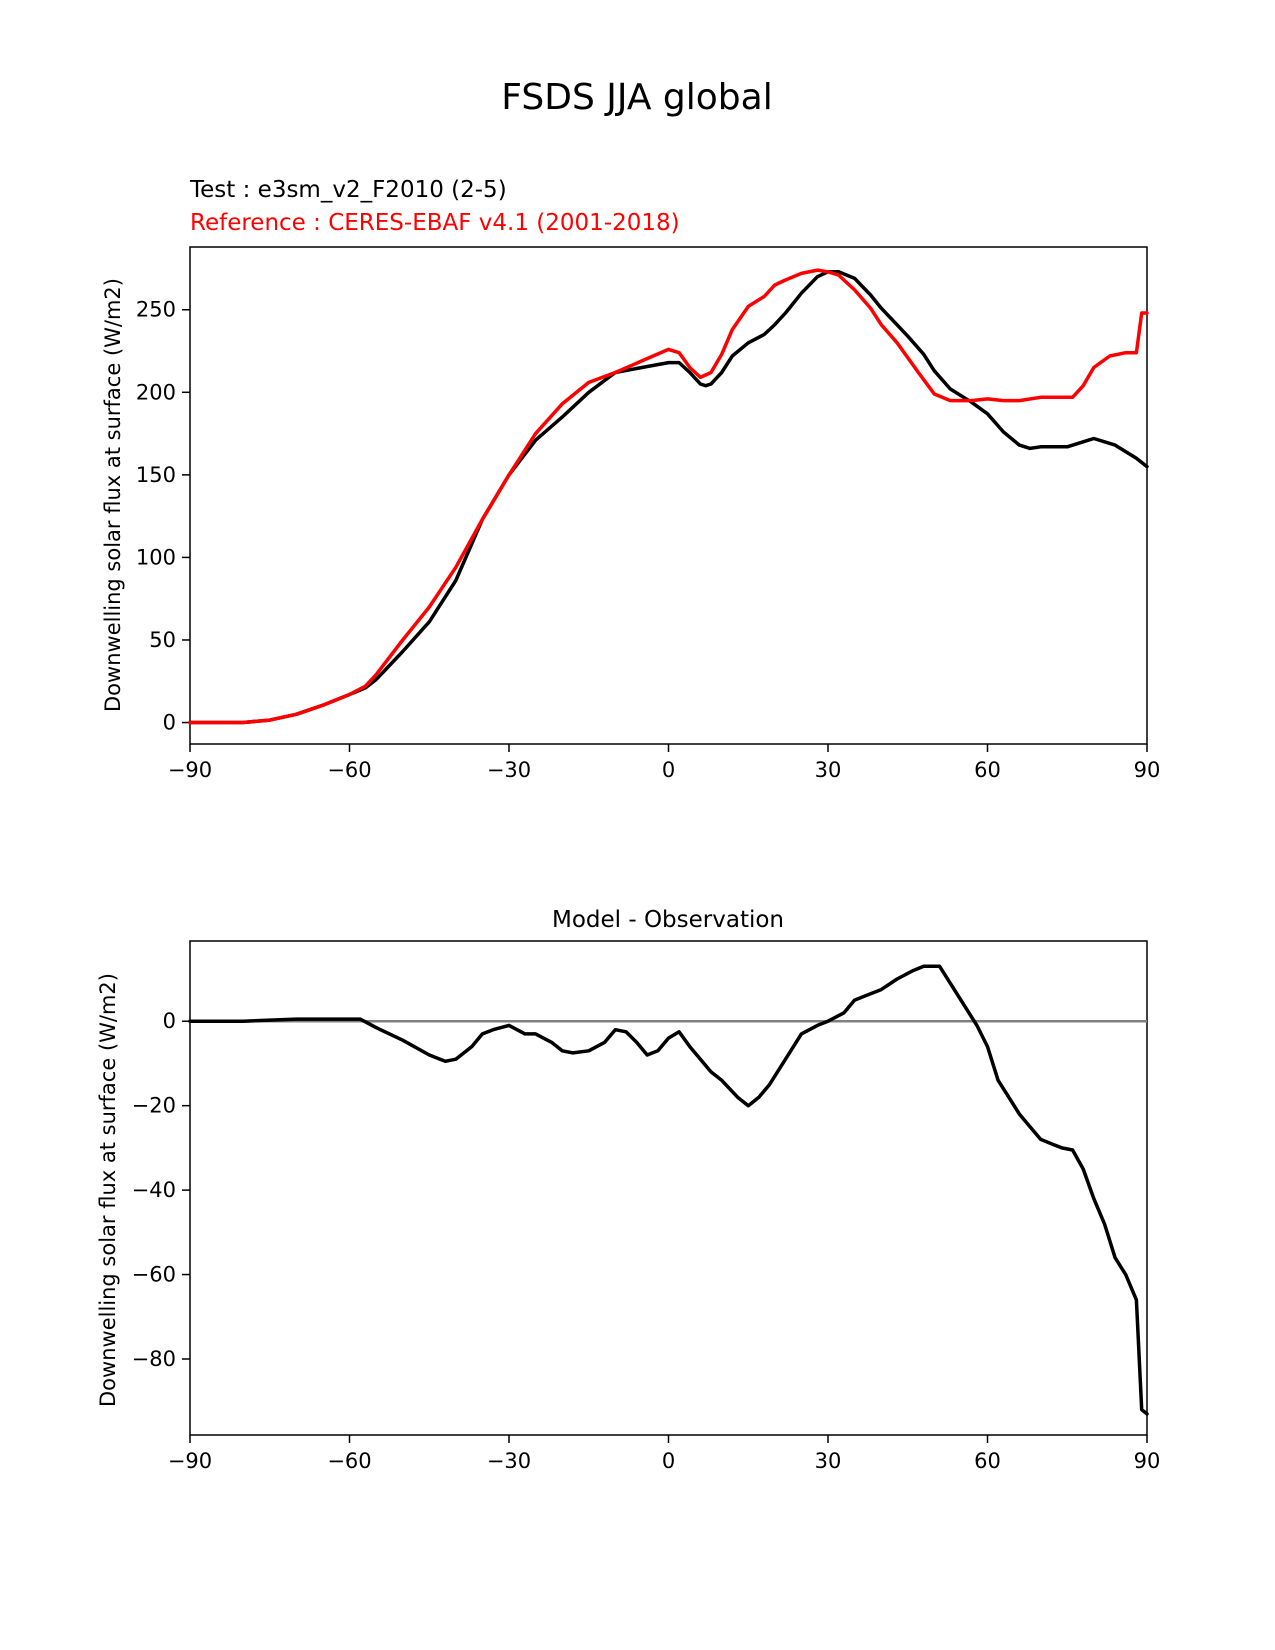  What do you see at coordinates (668, 1461) in the screenshot?
I see `bottom-x-tick-label: 0` at bounding box center [668, 1461].